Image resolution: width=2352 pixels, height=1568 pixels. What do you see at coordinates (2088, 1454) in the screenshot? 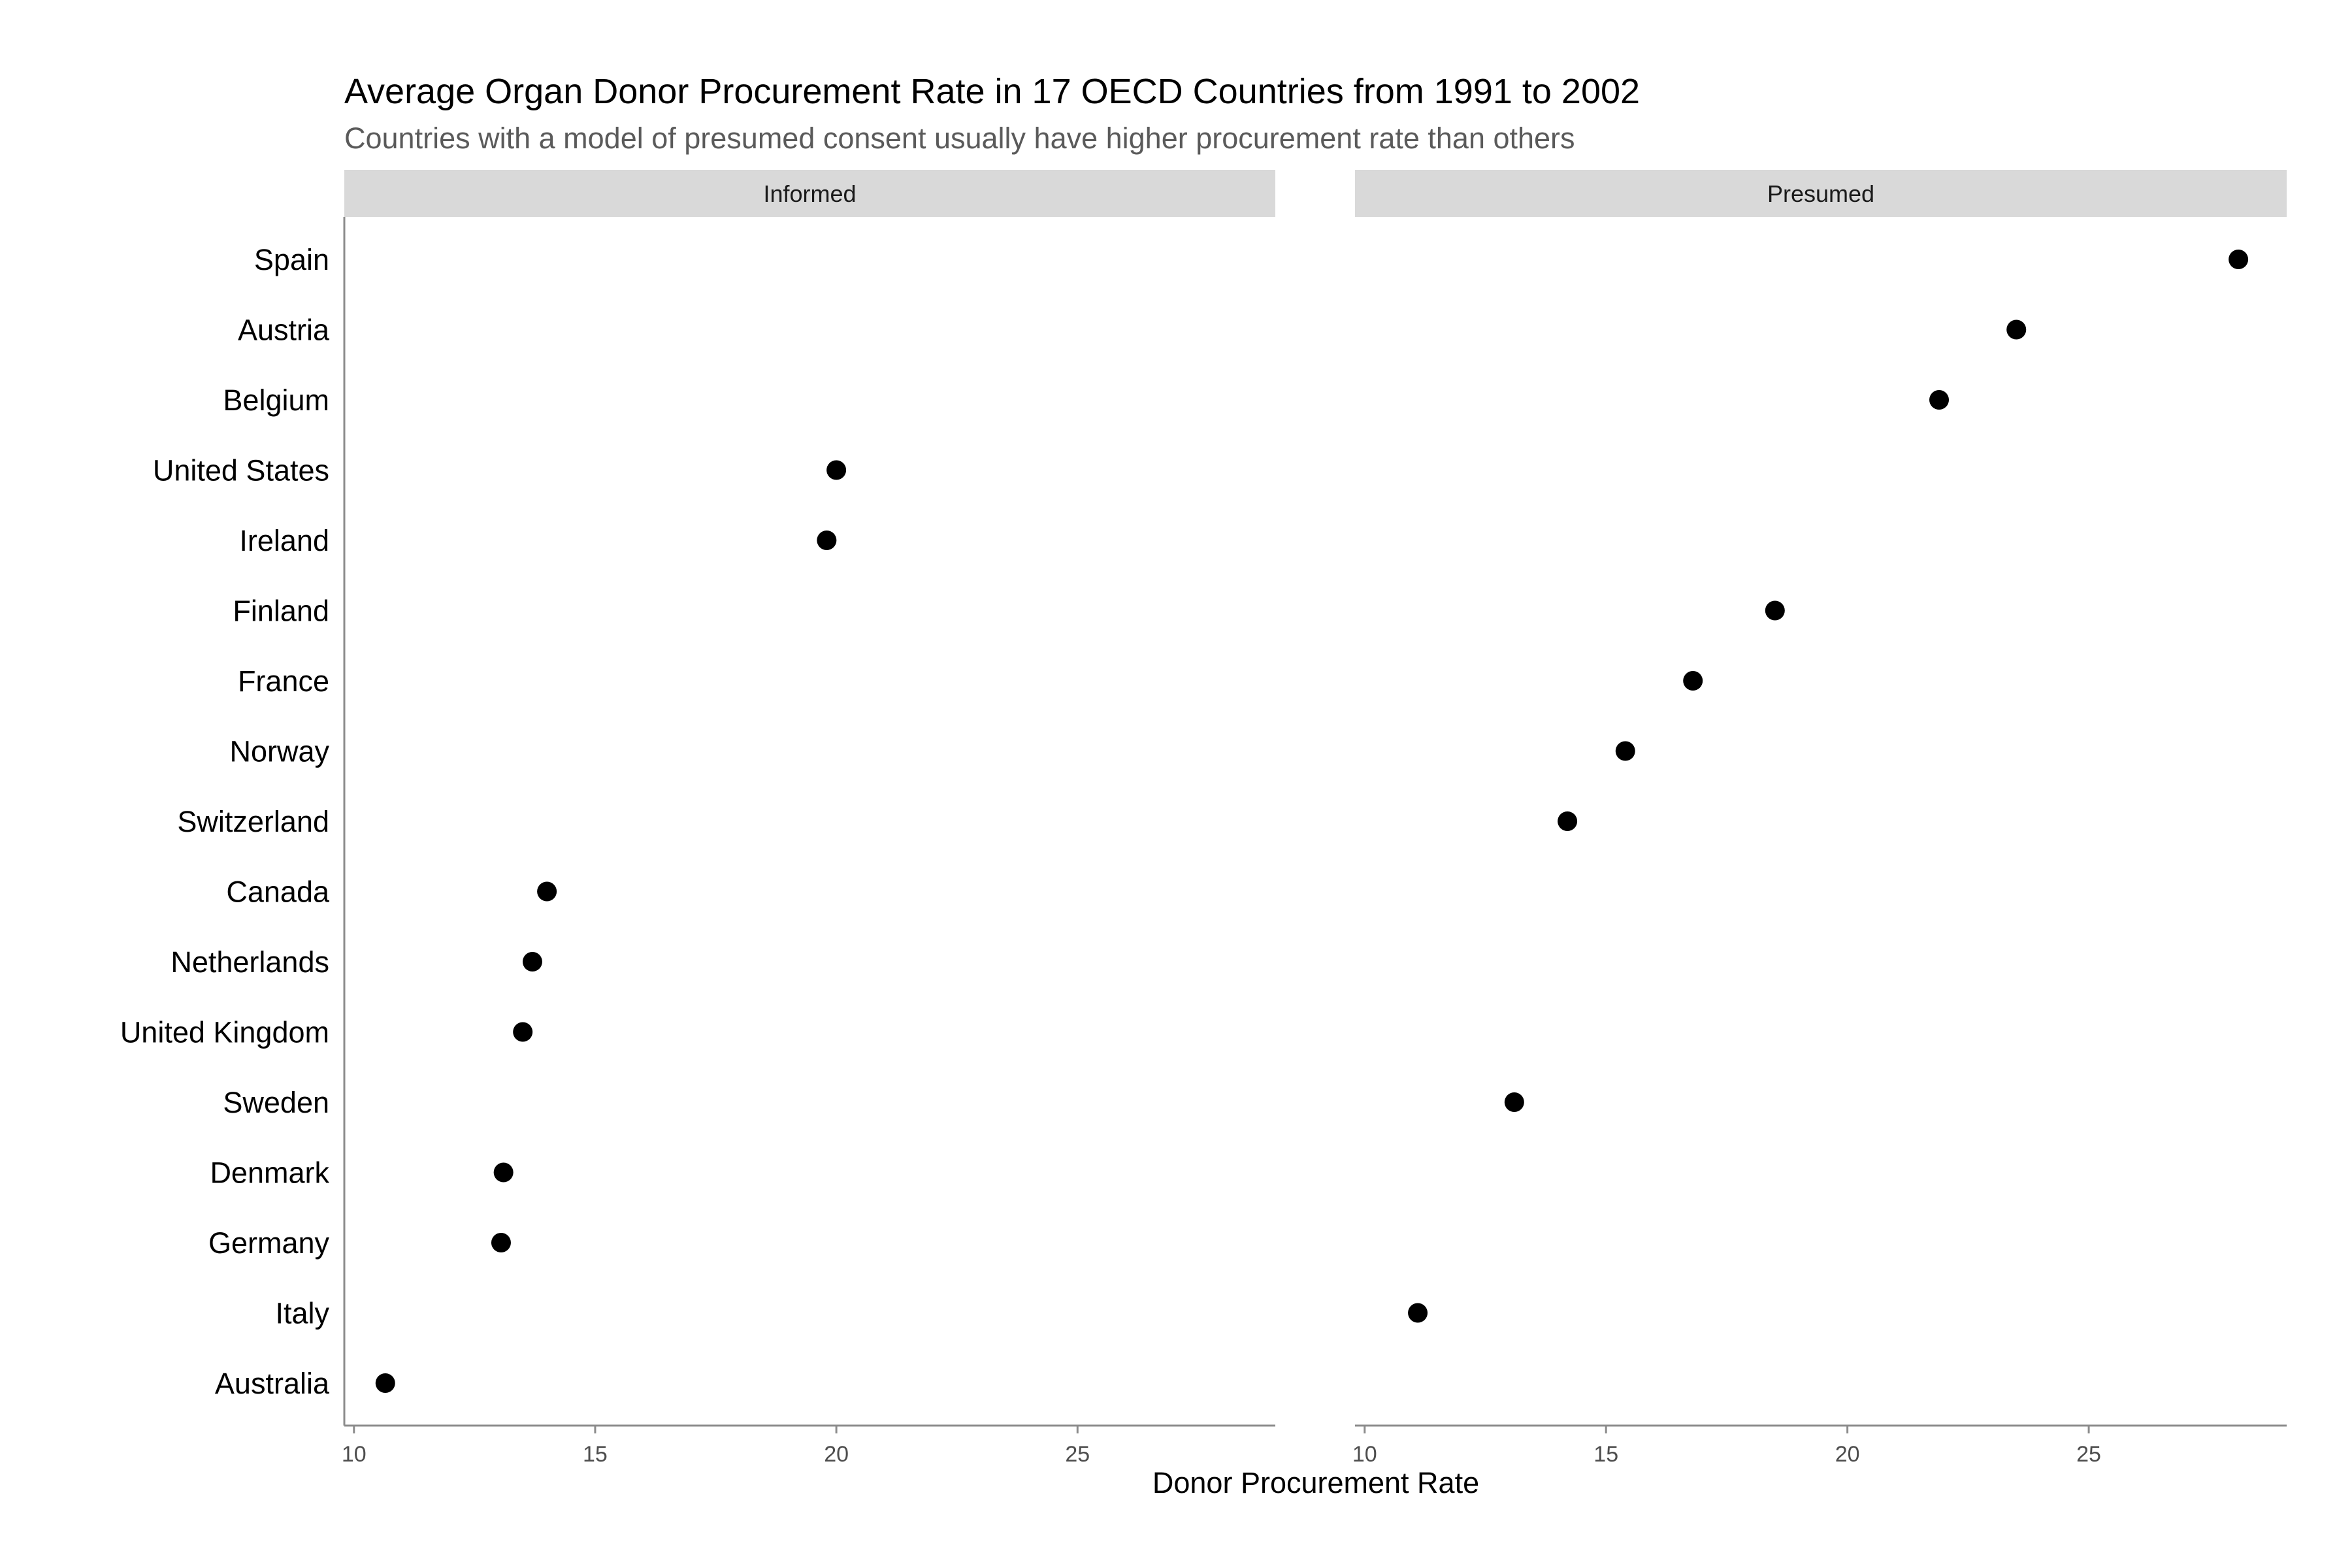
I see `x-tick-label-presumed-25: 25` at bounding box center [2088, 1454].